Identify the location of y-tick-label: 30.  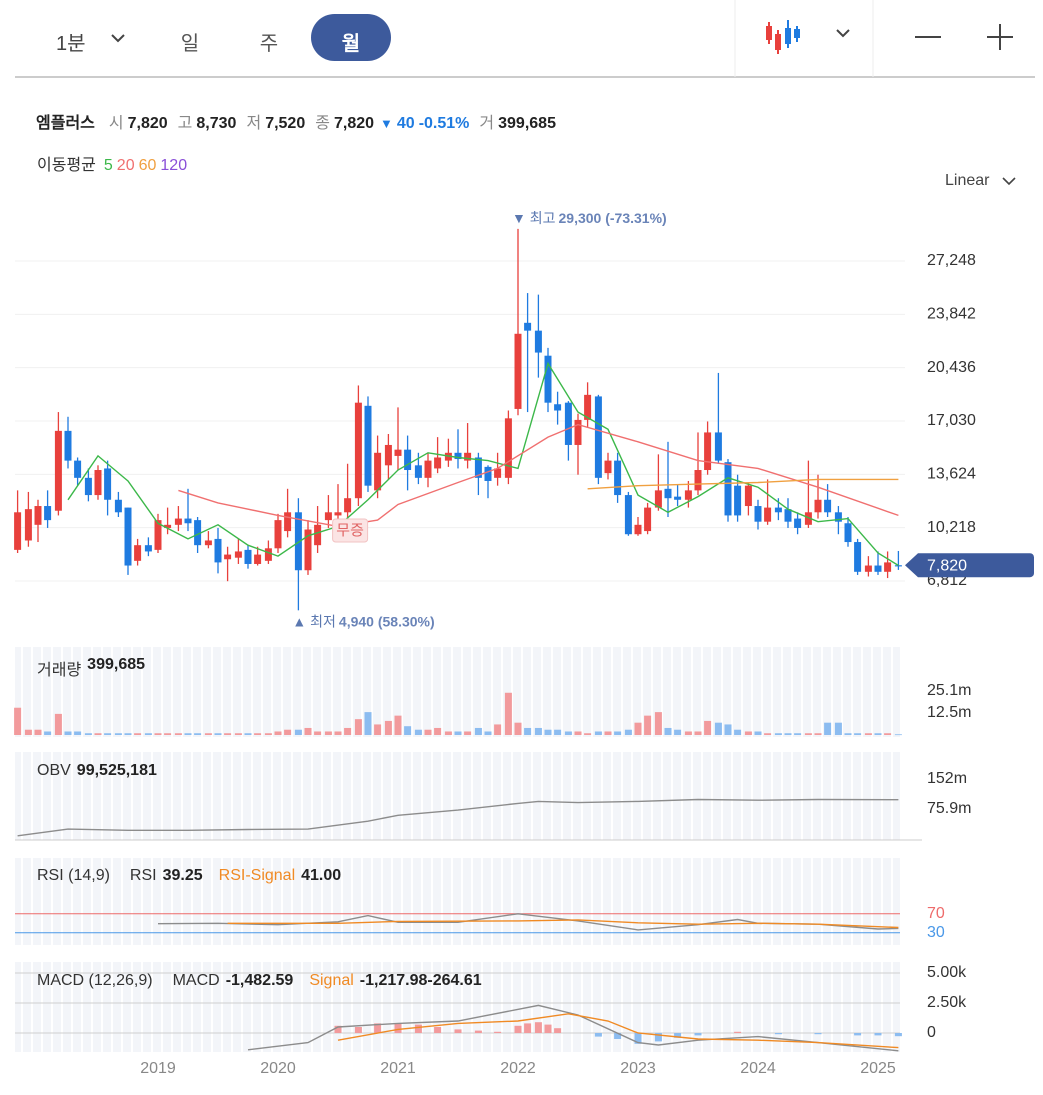
(936, 932).